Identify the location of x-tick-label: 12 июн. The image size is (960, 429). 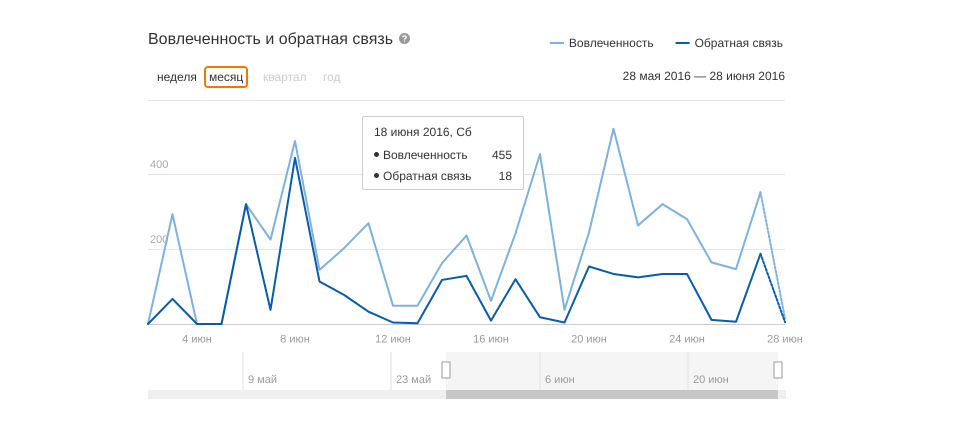
(393, 340).